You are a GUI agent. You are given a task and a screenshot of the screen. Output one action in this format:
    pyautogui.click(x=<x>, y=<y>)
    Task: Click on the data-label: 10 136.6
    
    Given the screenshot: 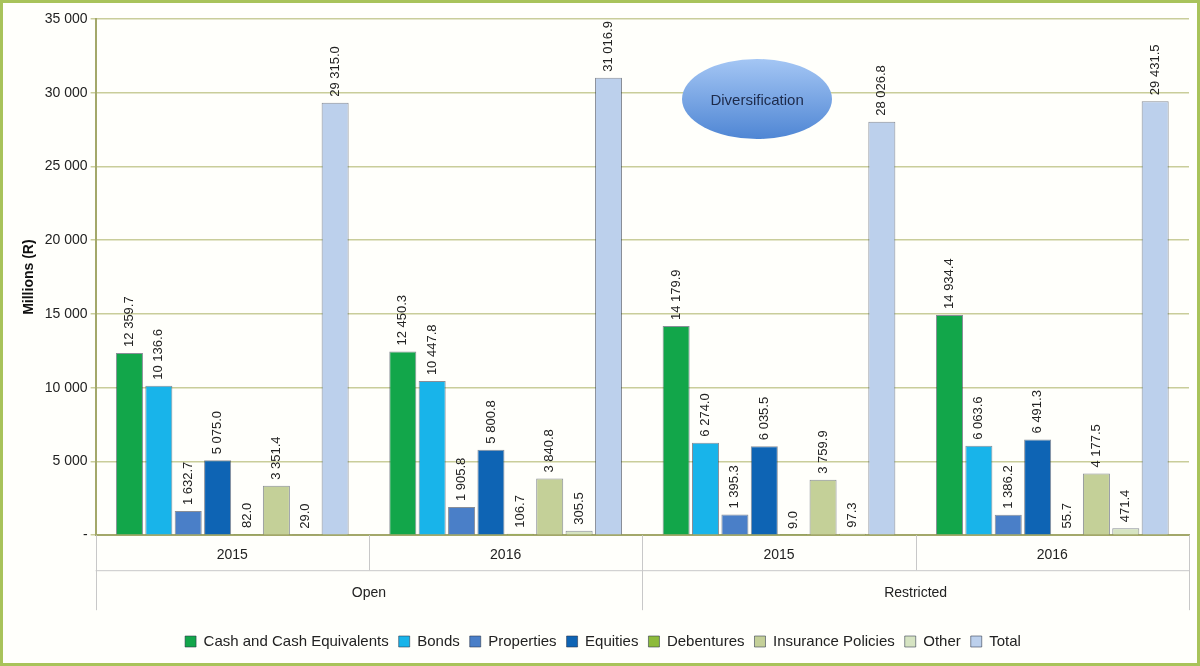 What is the action you would take?
    pyautogui.click(x=158, y=354)
    